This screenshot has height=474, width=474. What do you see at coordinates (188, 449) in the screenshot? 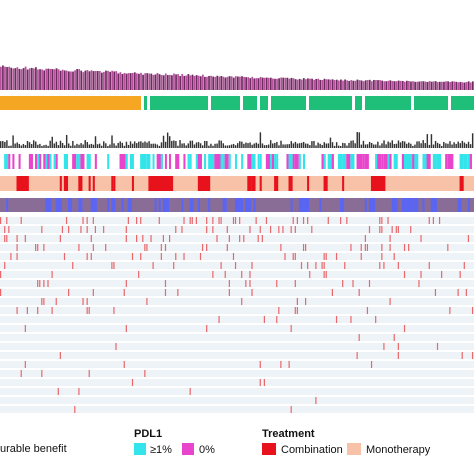
I see `legend-swatch-pdl1-negative` at bounding box center [188, 449].